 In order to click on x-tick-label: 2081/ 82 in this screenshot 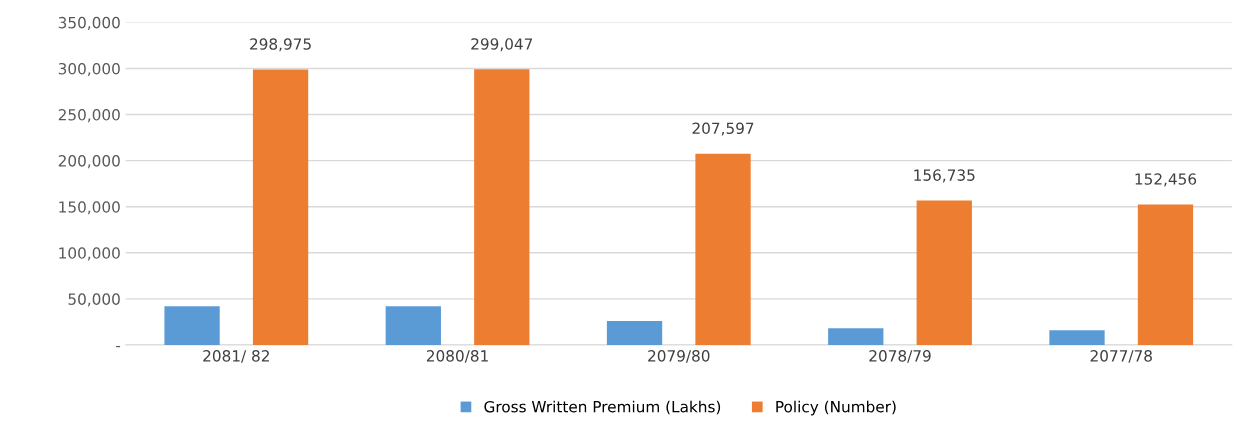, I will do `click(236, 356)`.